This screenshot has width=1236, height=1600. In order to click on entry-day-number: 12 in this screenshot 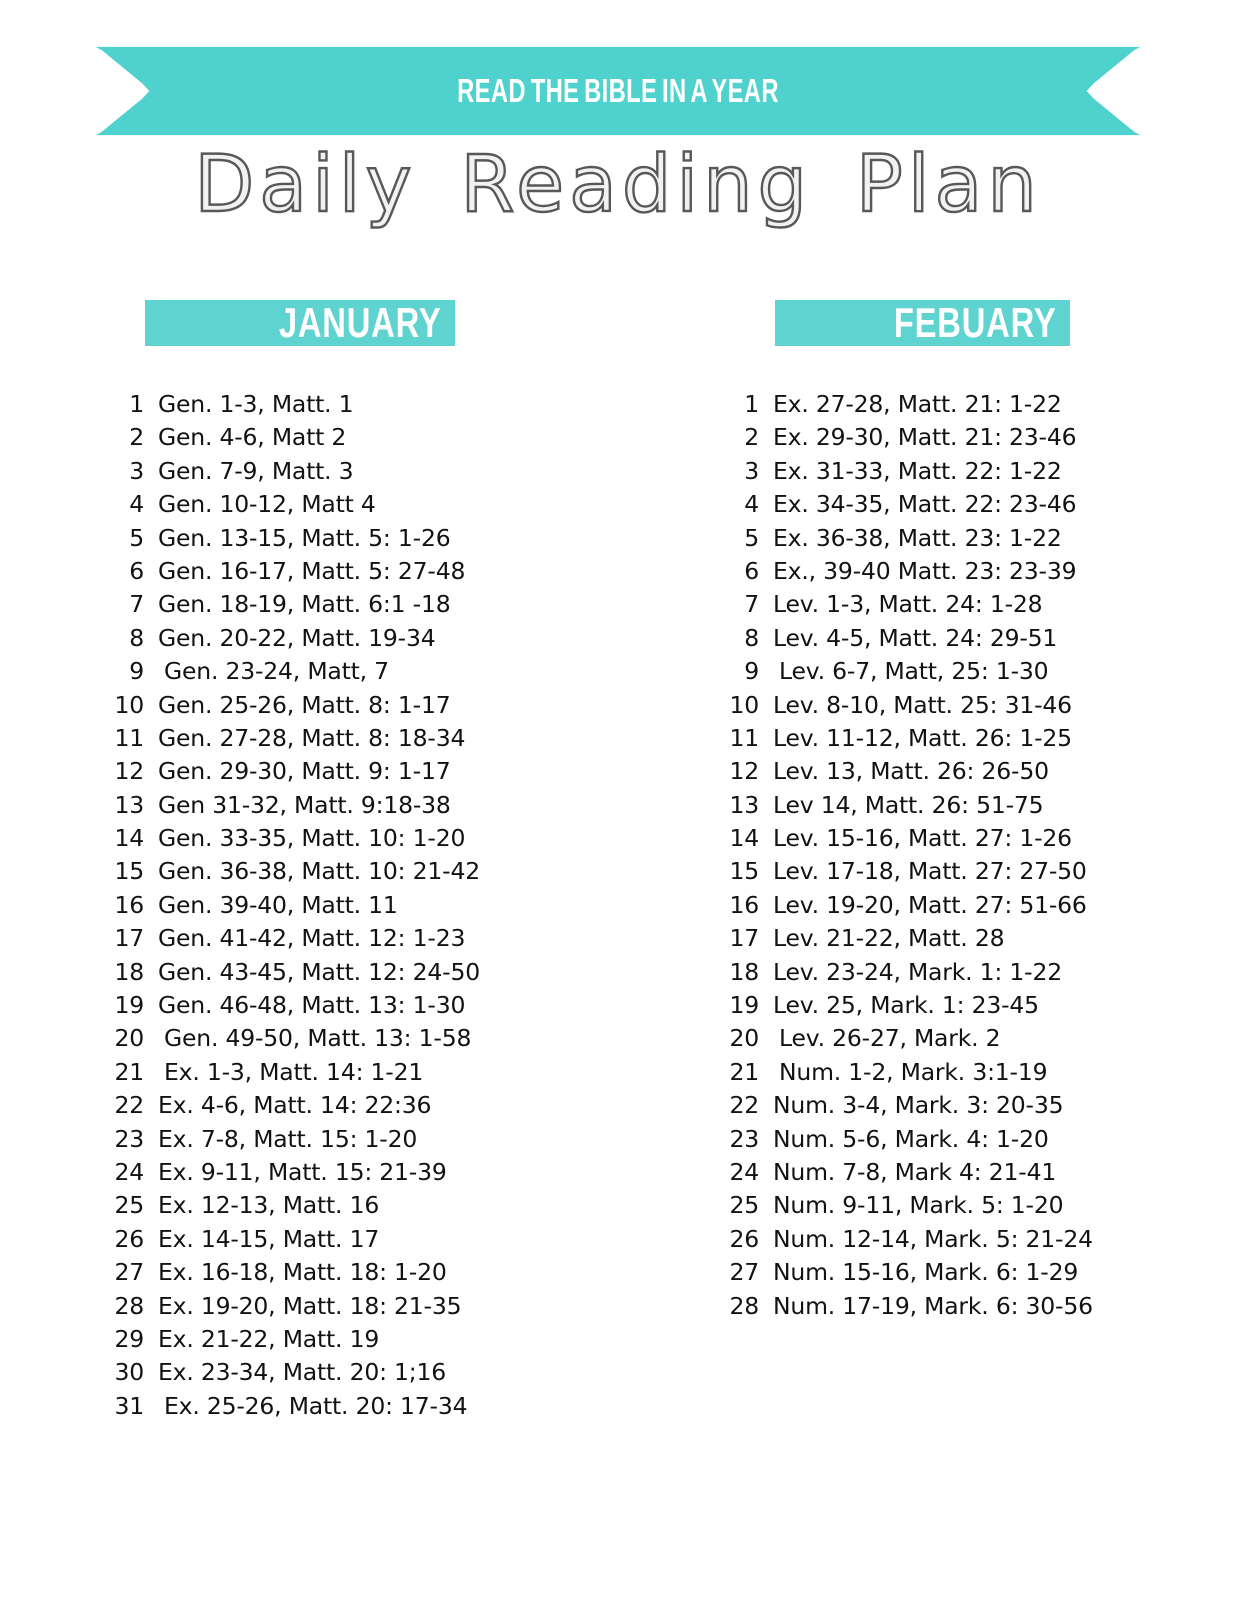, I will do `click(744, 771)`.